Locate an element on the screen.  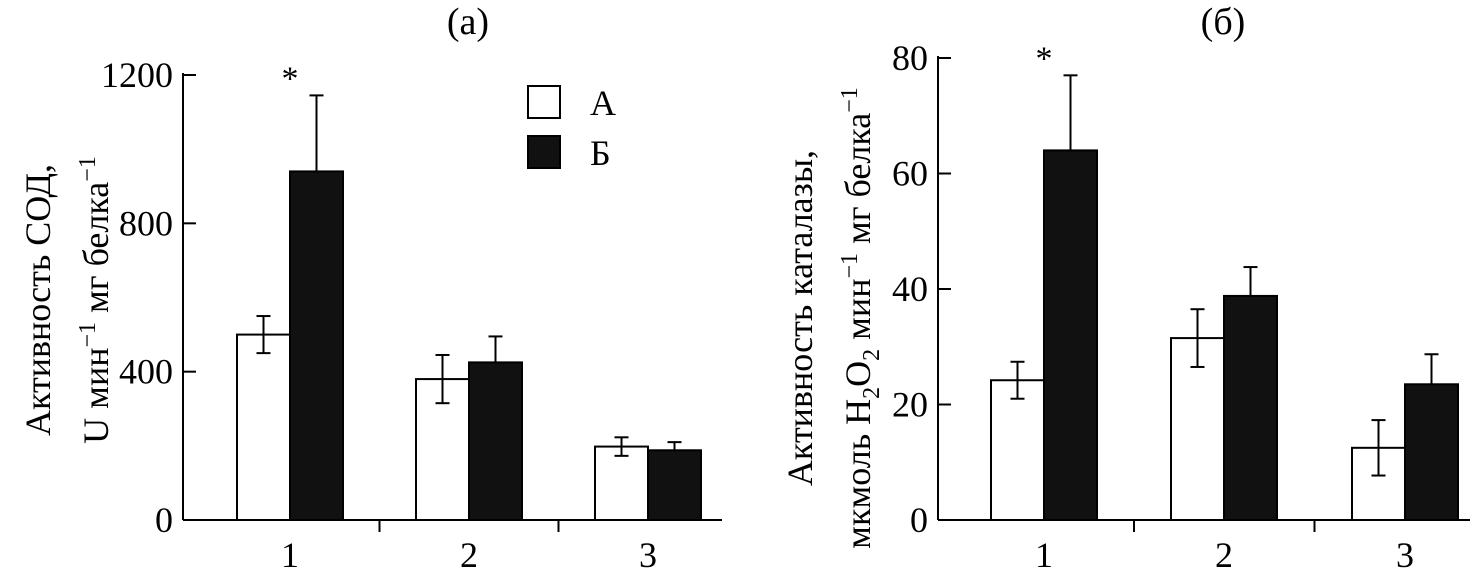
legend-swatch-b is located at coordinates (544, 152).